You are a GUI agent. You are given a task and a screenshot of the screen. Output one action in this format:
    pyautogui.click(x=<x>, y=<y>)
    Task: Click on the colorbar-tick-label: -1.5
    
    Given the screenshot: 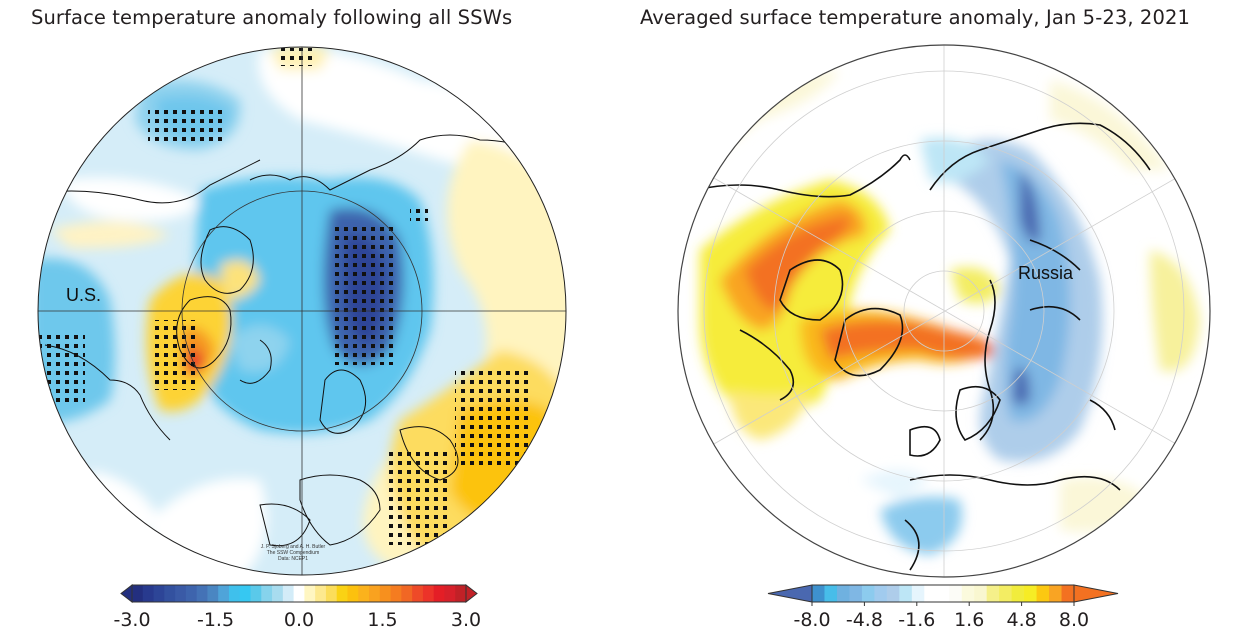 What is the action you would take?
    pyautogui.click(x=215, y=620)
    